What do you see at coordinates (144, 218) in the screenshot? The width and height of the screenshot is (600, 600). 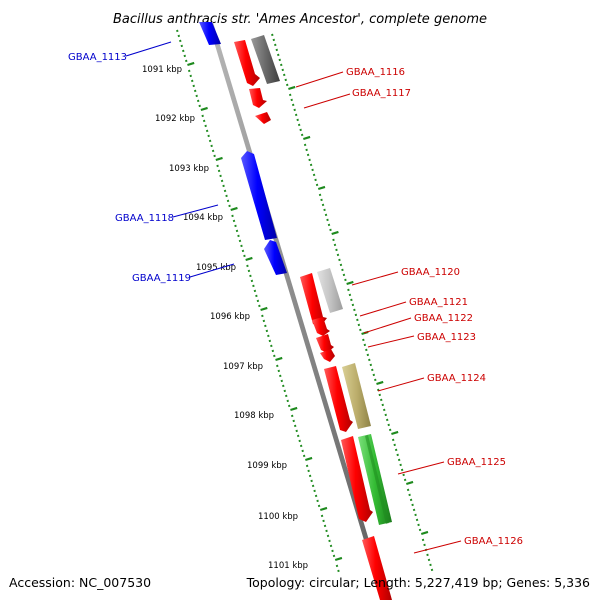 I see `gene-label-gbaa-1118: GBAA_1118` at bounding box center [144, 218].